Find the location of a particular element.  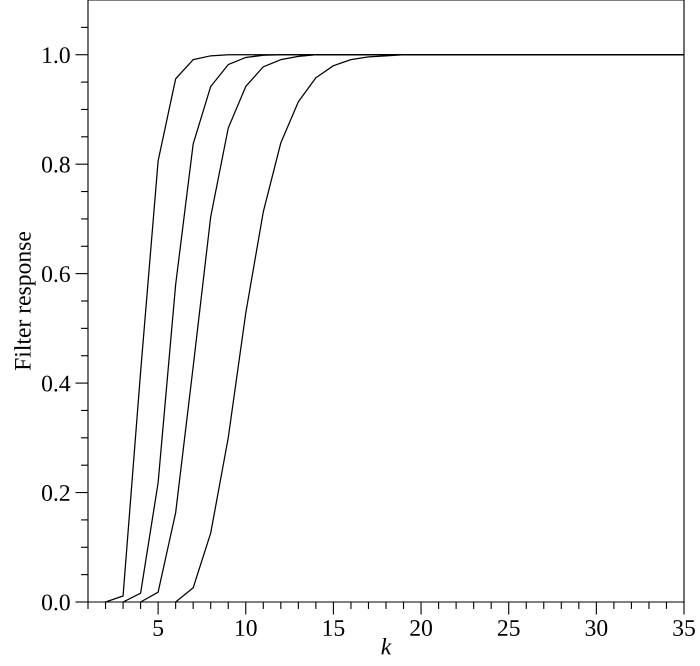

y-tick-label: 1.0 is located at coordinates (56, 55).